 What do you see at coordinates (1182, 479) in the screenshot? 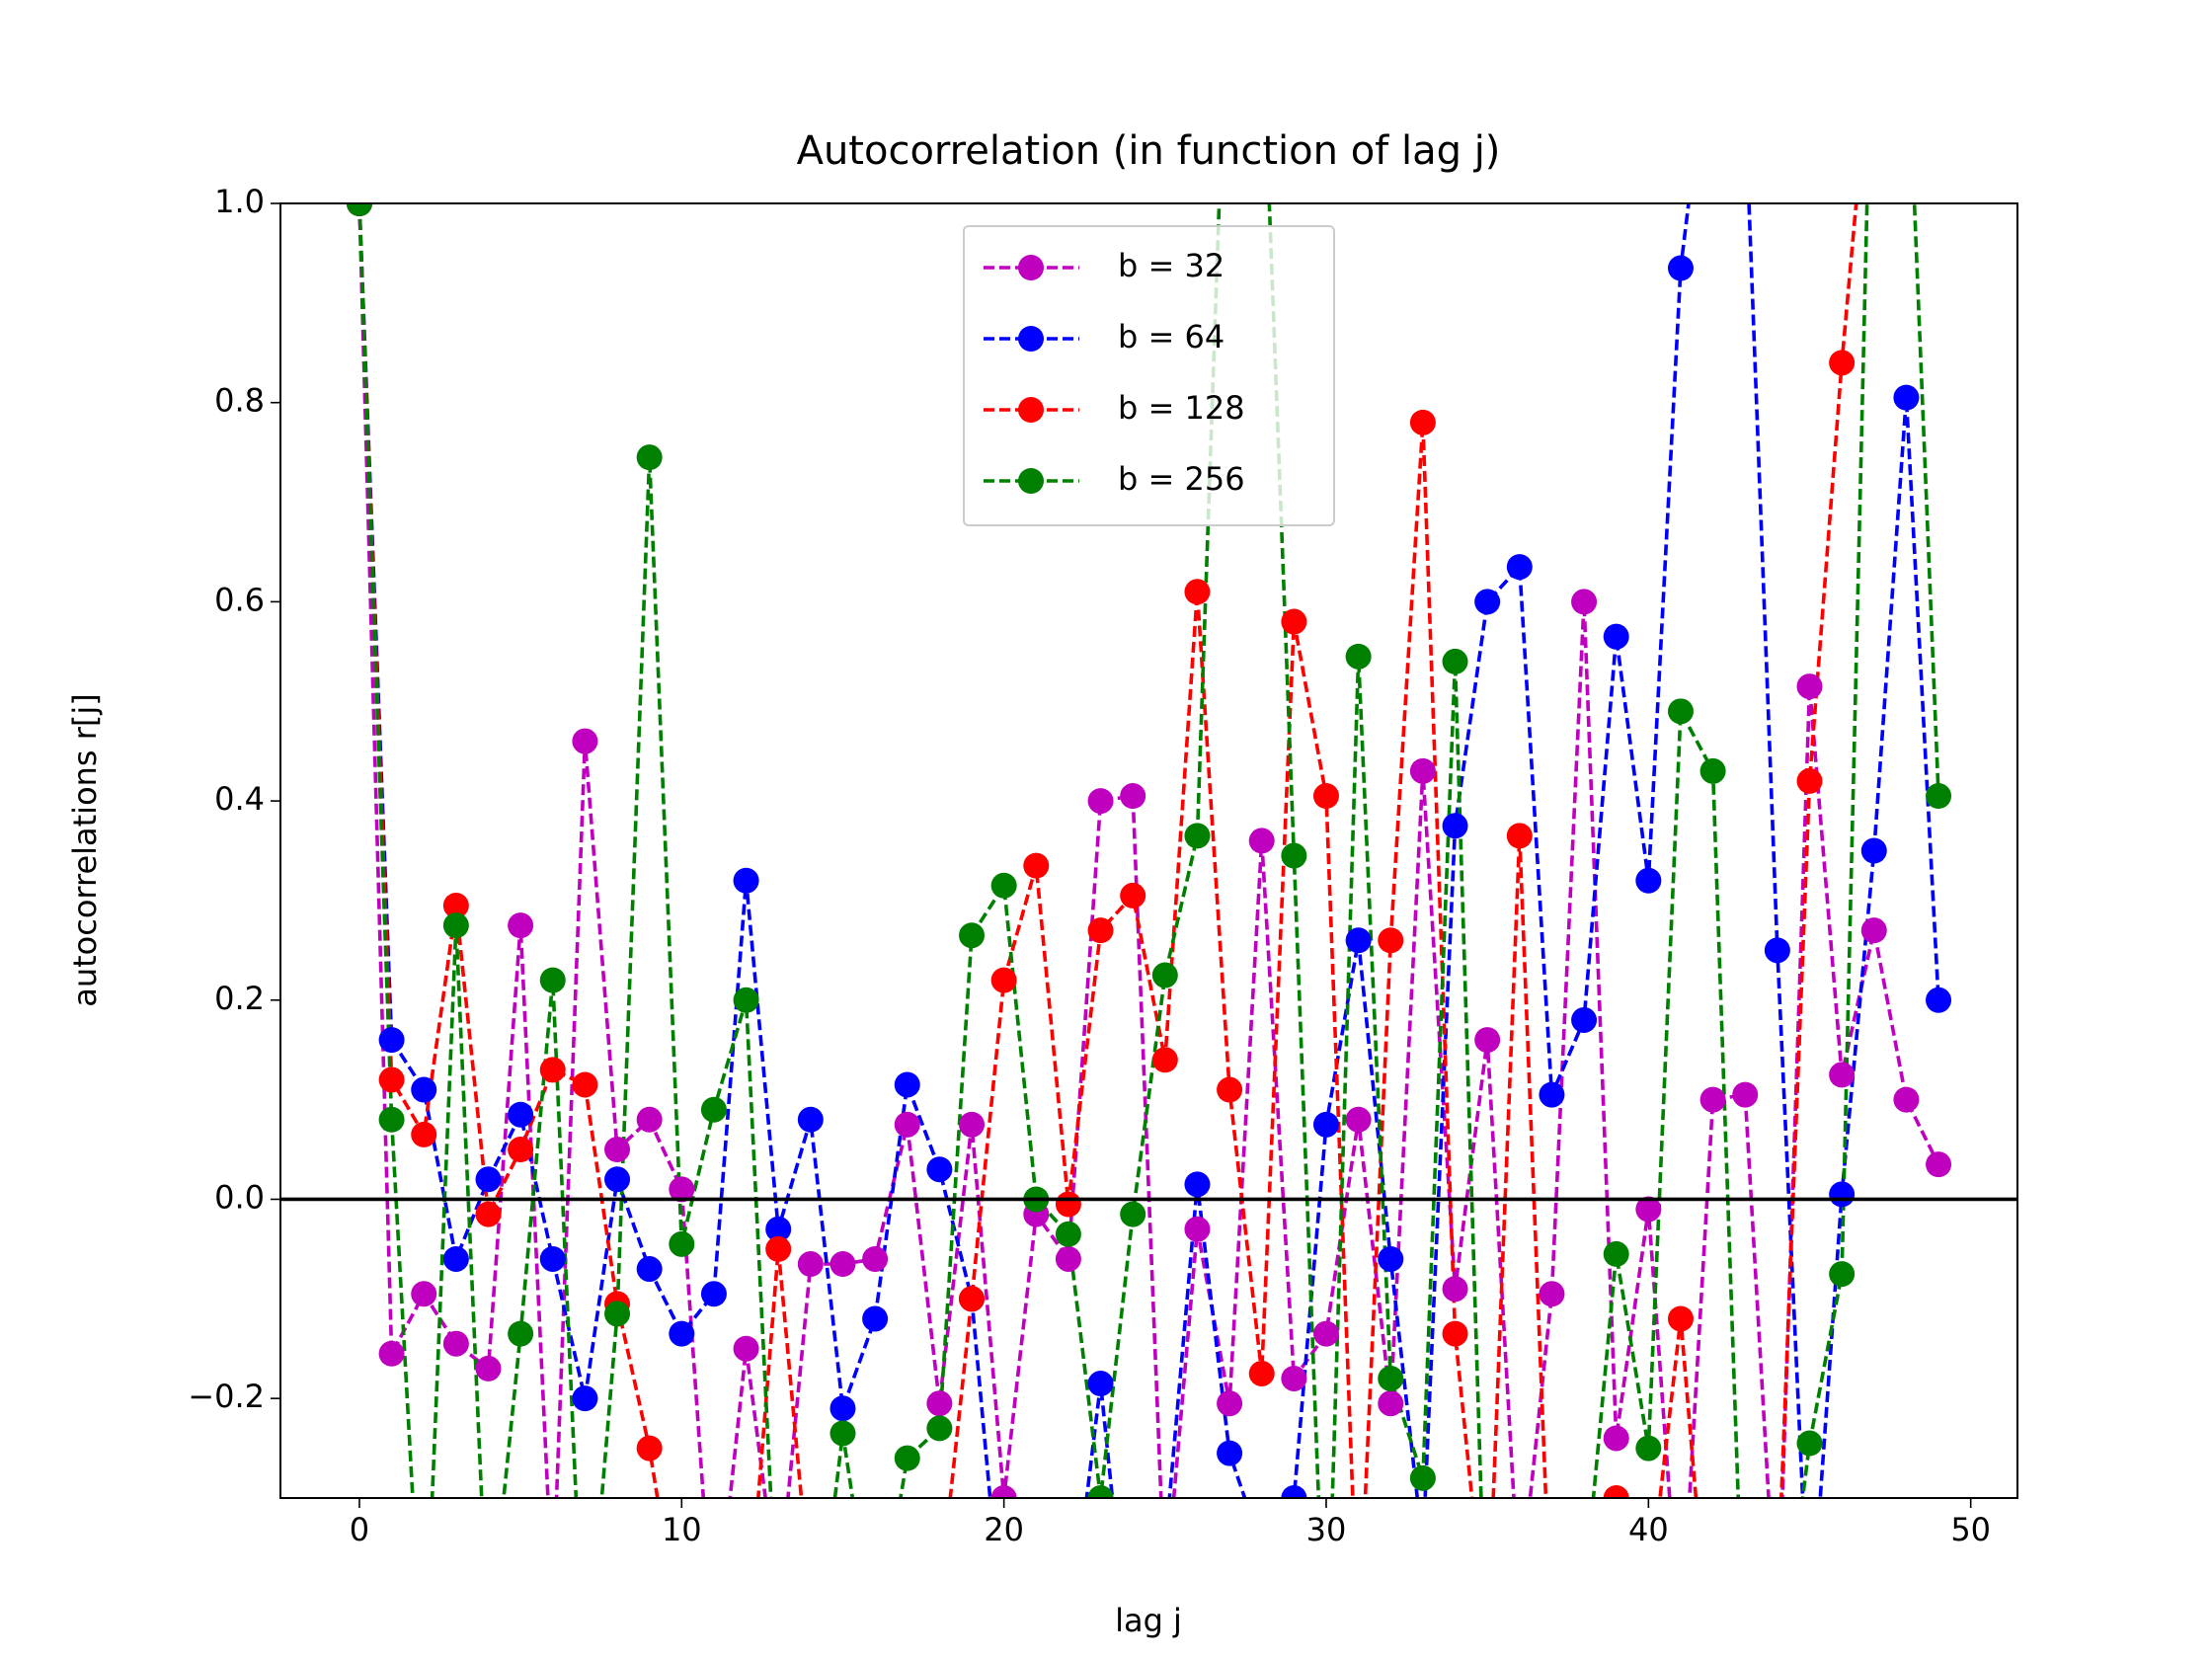
I see `legend-label: b = 256` at bounding box center [1182, 479].